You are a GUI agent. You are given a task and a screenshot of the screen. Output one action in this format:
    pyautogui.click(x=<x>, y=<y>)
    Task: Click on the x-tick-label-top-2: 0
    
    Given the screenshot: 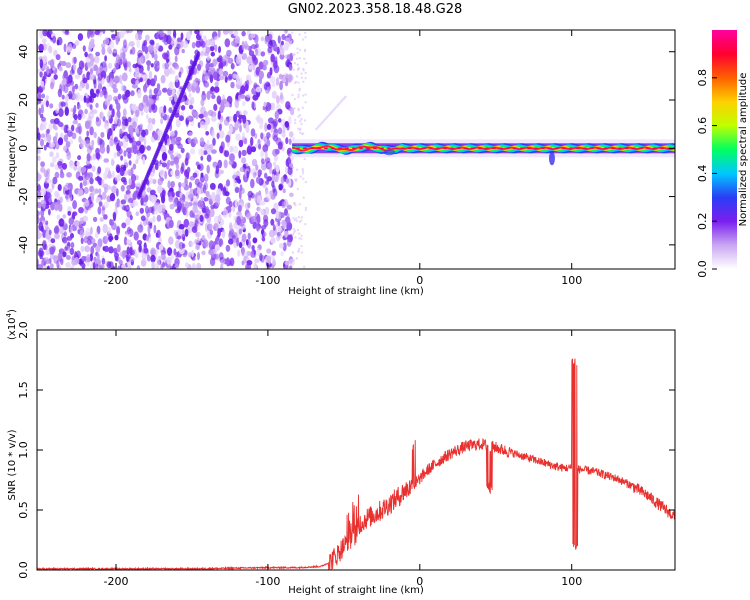 What is the action you would take?
    pyautogui.click(x=419, y=280)
    